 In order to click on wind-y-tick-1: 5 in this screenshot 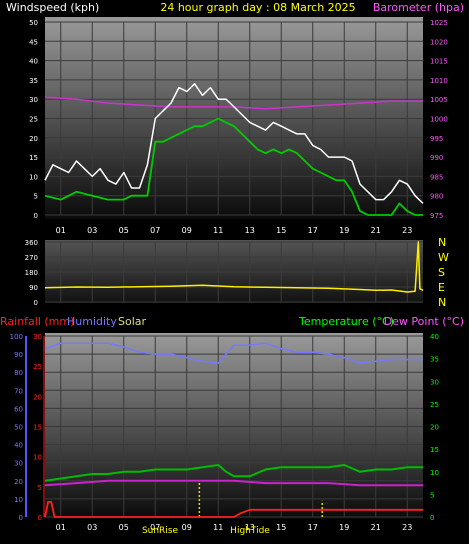, I will do `click(36, 197)`.